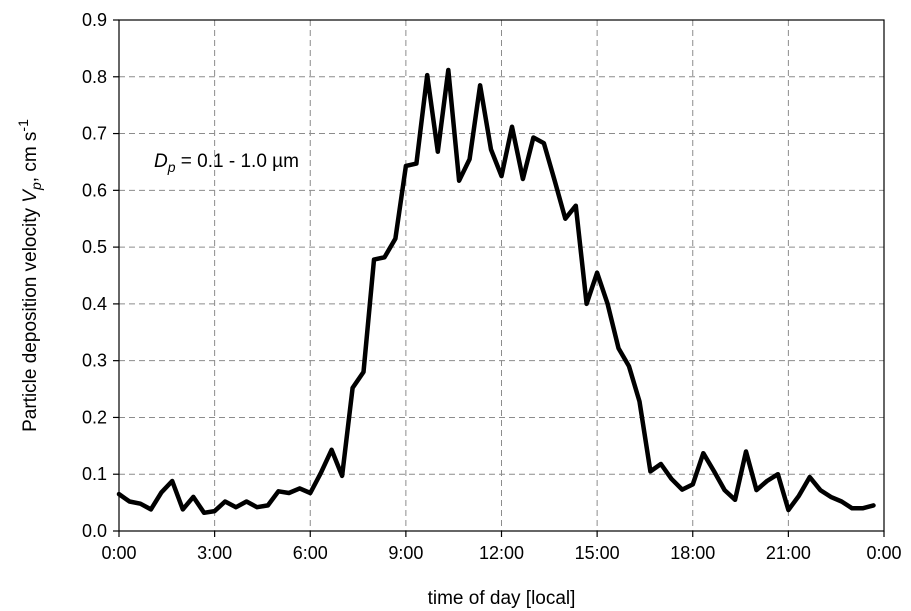 The height and width of the screenshot is (611, 911). I want to click on annotation-sub: p, so click(171, 167).